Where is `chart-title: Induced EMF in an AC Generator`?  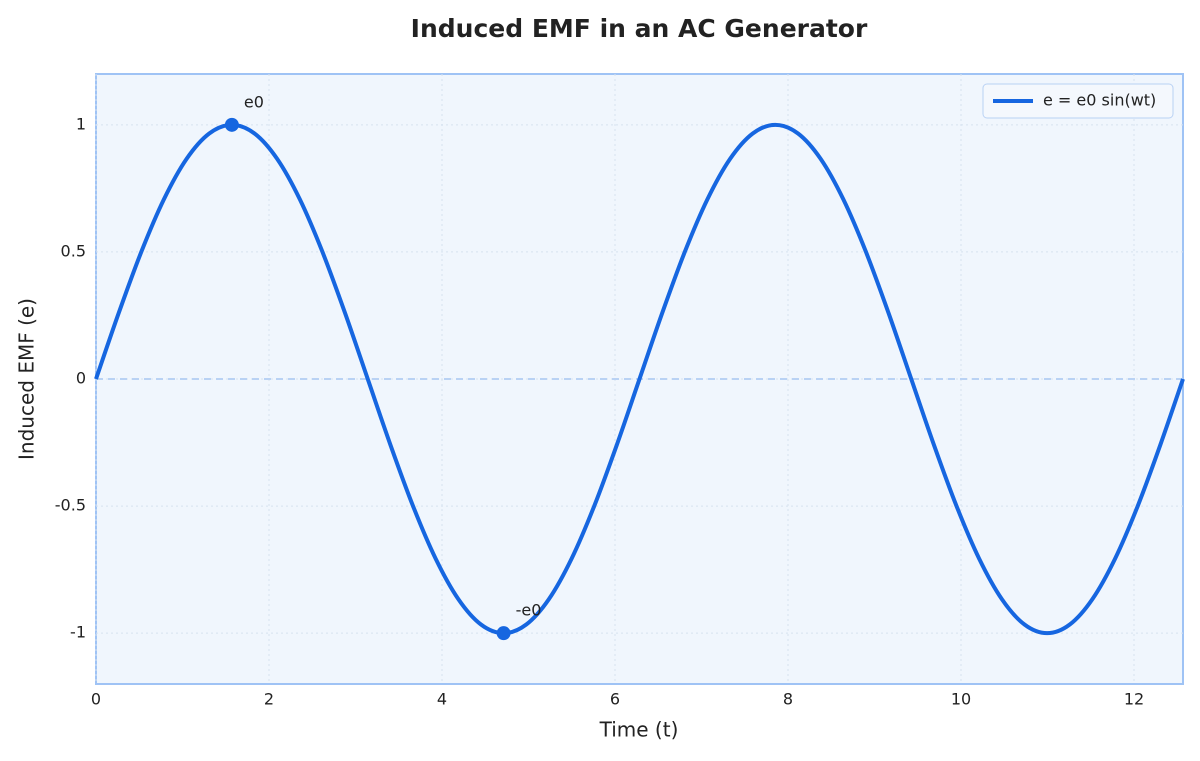 chart-title: Induced EMF in an AC Generator is located at coordinates (639, 28).